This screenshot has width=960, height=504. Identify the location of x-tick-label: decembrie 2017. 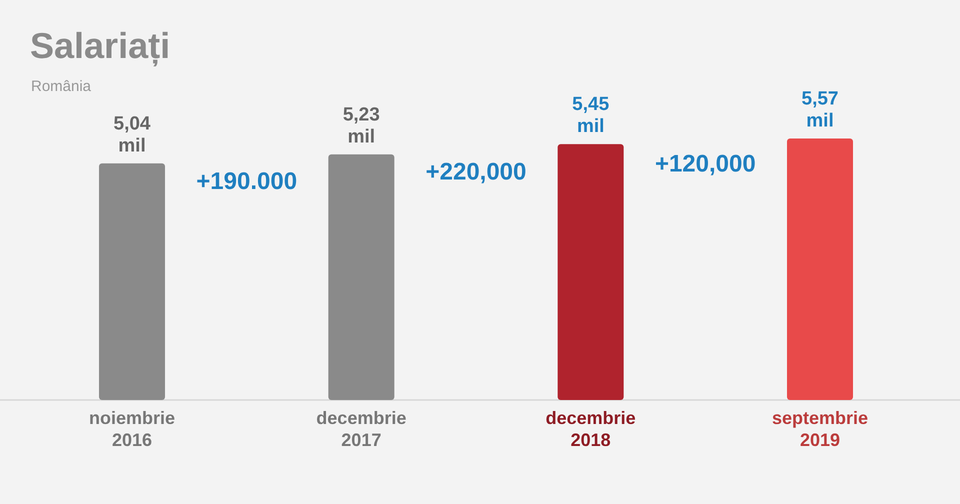
(361, 429).